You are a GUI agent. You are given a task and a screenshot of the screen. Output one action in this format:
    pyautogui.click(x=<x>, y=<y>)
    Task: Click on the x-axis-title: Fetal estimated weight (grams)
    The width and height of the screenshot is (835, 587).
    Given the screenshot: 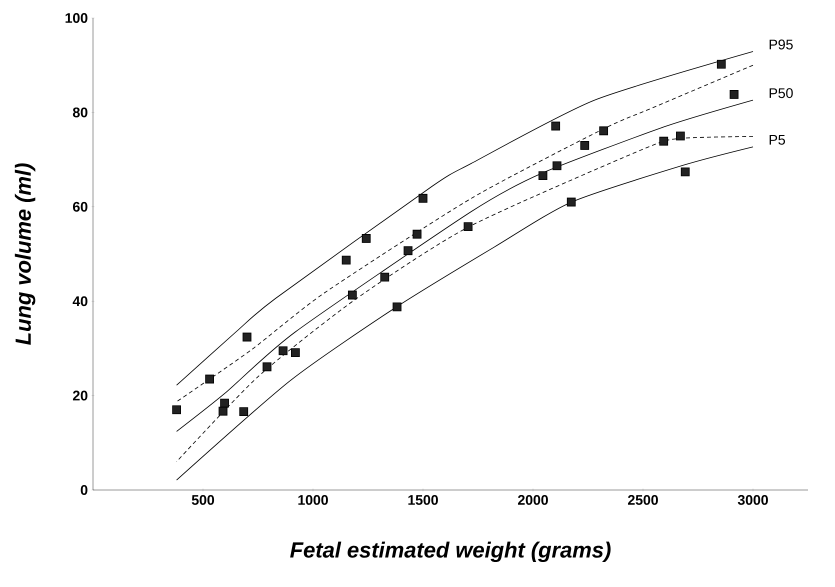 What is the action you would take?
    pyautogui.click(x=450, y=552)
    